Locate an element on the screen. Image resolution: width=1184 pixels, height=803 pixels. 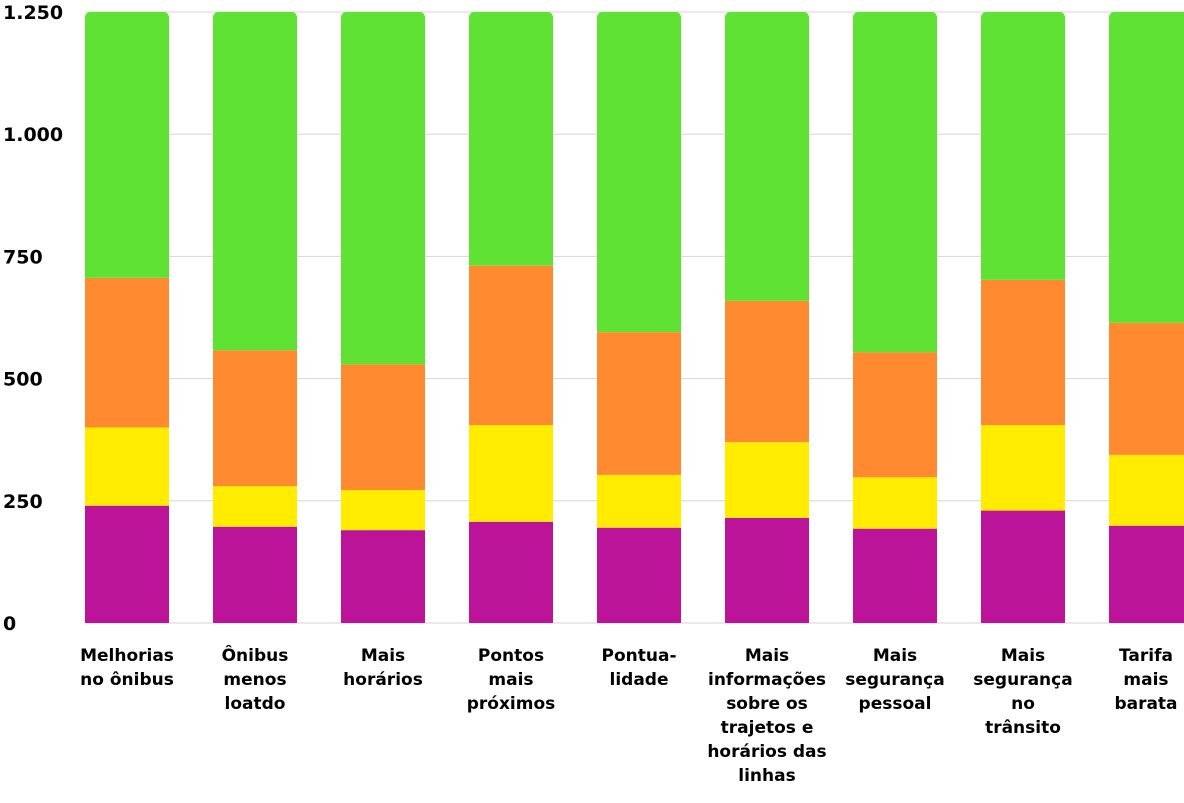
x-category-label-line: trajetos e is located at coordinates (767, 728).